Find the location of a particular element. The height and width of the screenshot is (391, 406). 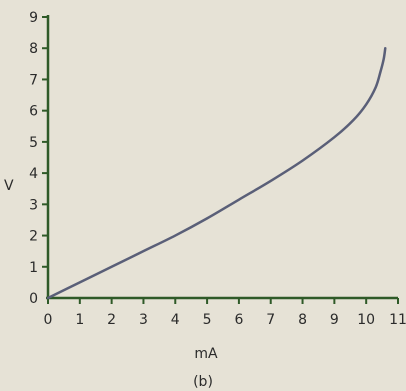

y-tick-label: 6 is located at coordinates (33, 112).